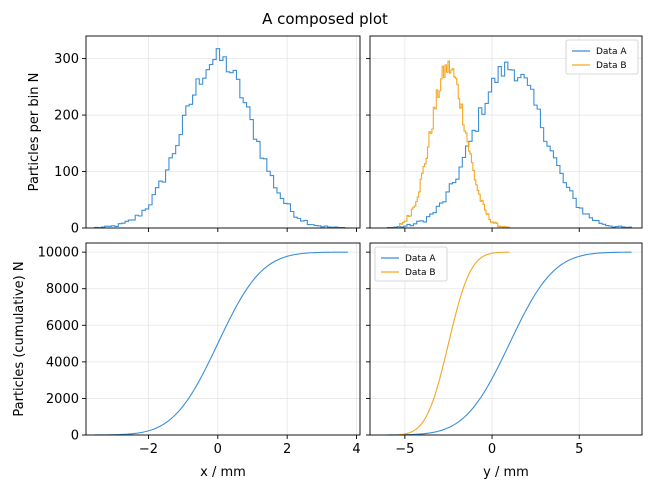 The image size is (651, 491). What do you see at coordinates (19, 338) in the screenshot?
I see `y-axis-label: Particles (cumulative) N` at bounding box center [19, 338].